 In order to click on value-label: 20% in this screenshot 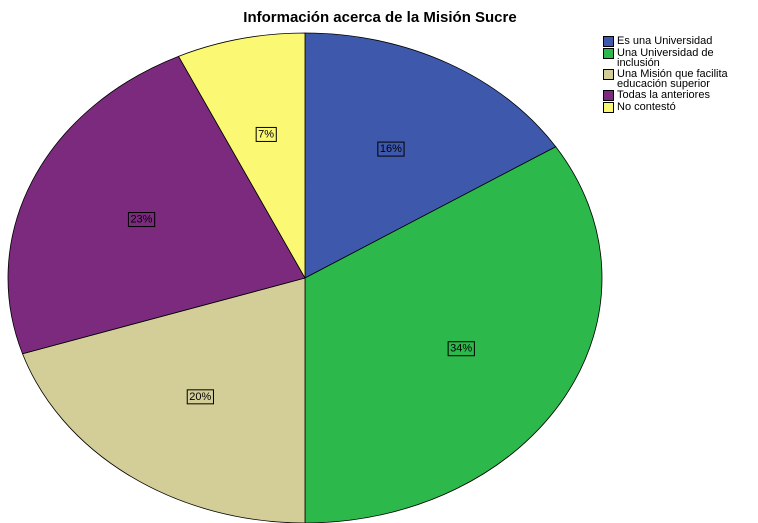, I will do `click(200, 397)`.